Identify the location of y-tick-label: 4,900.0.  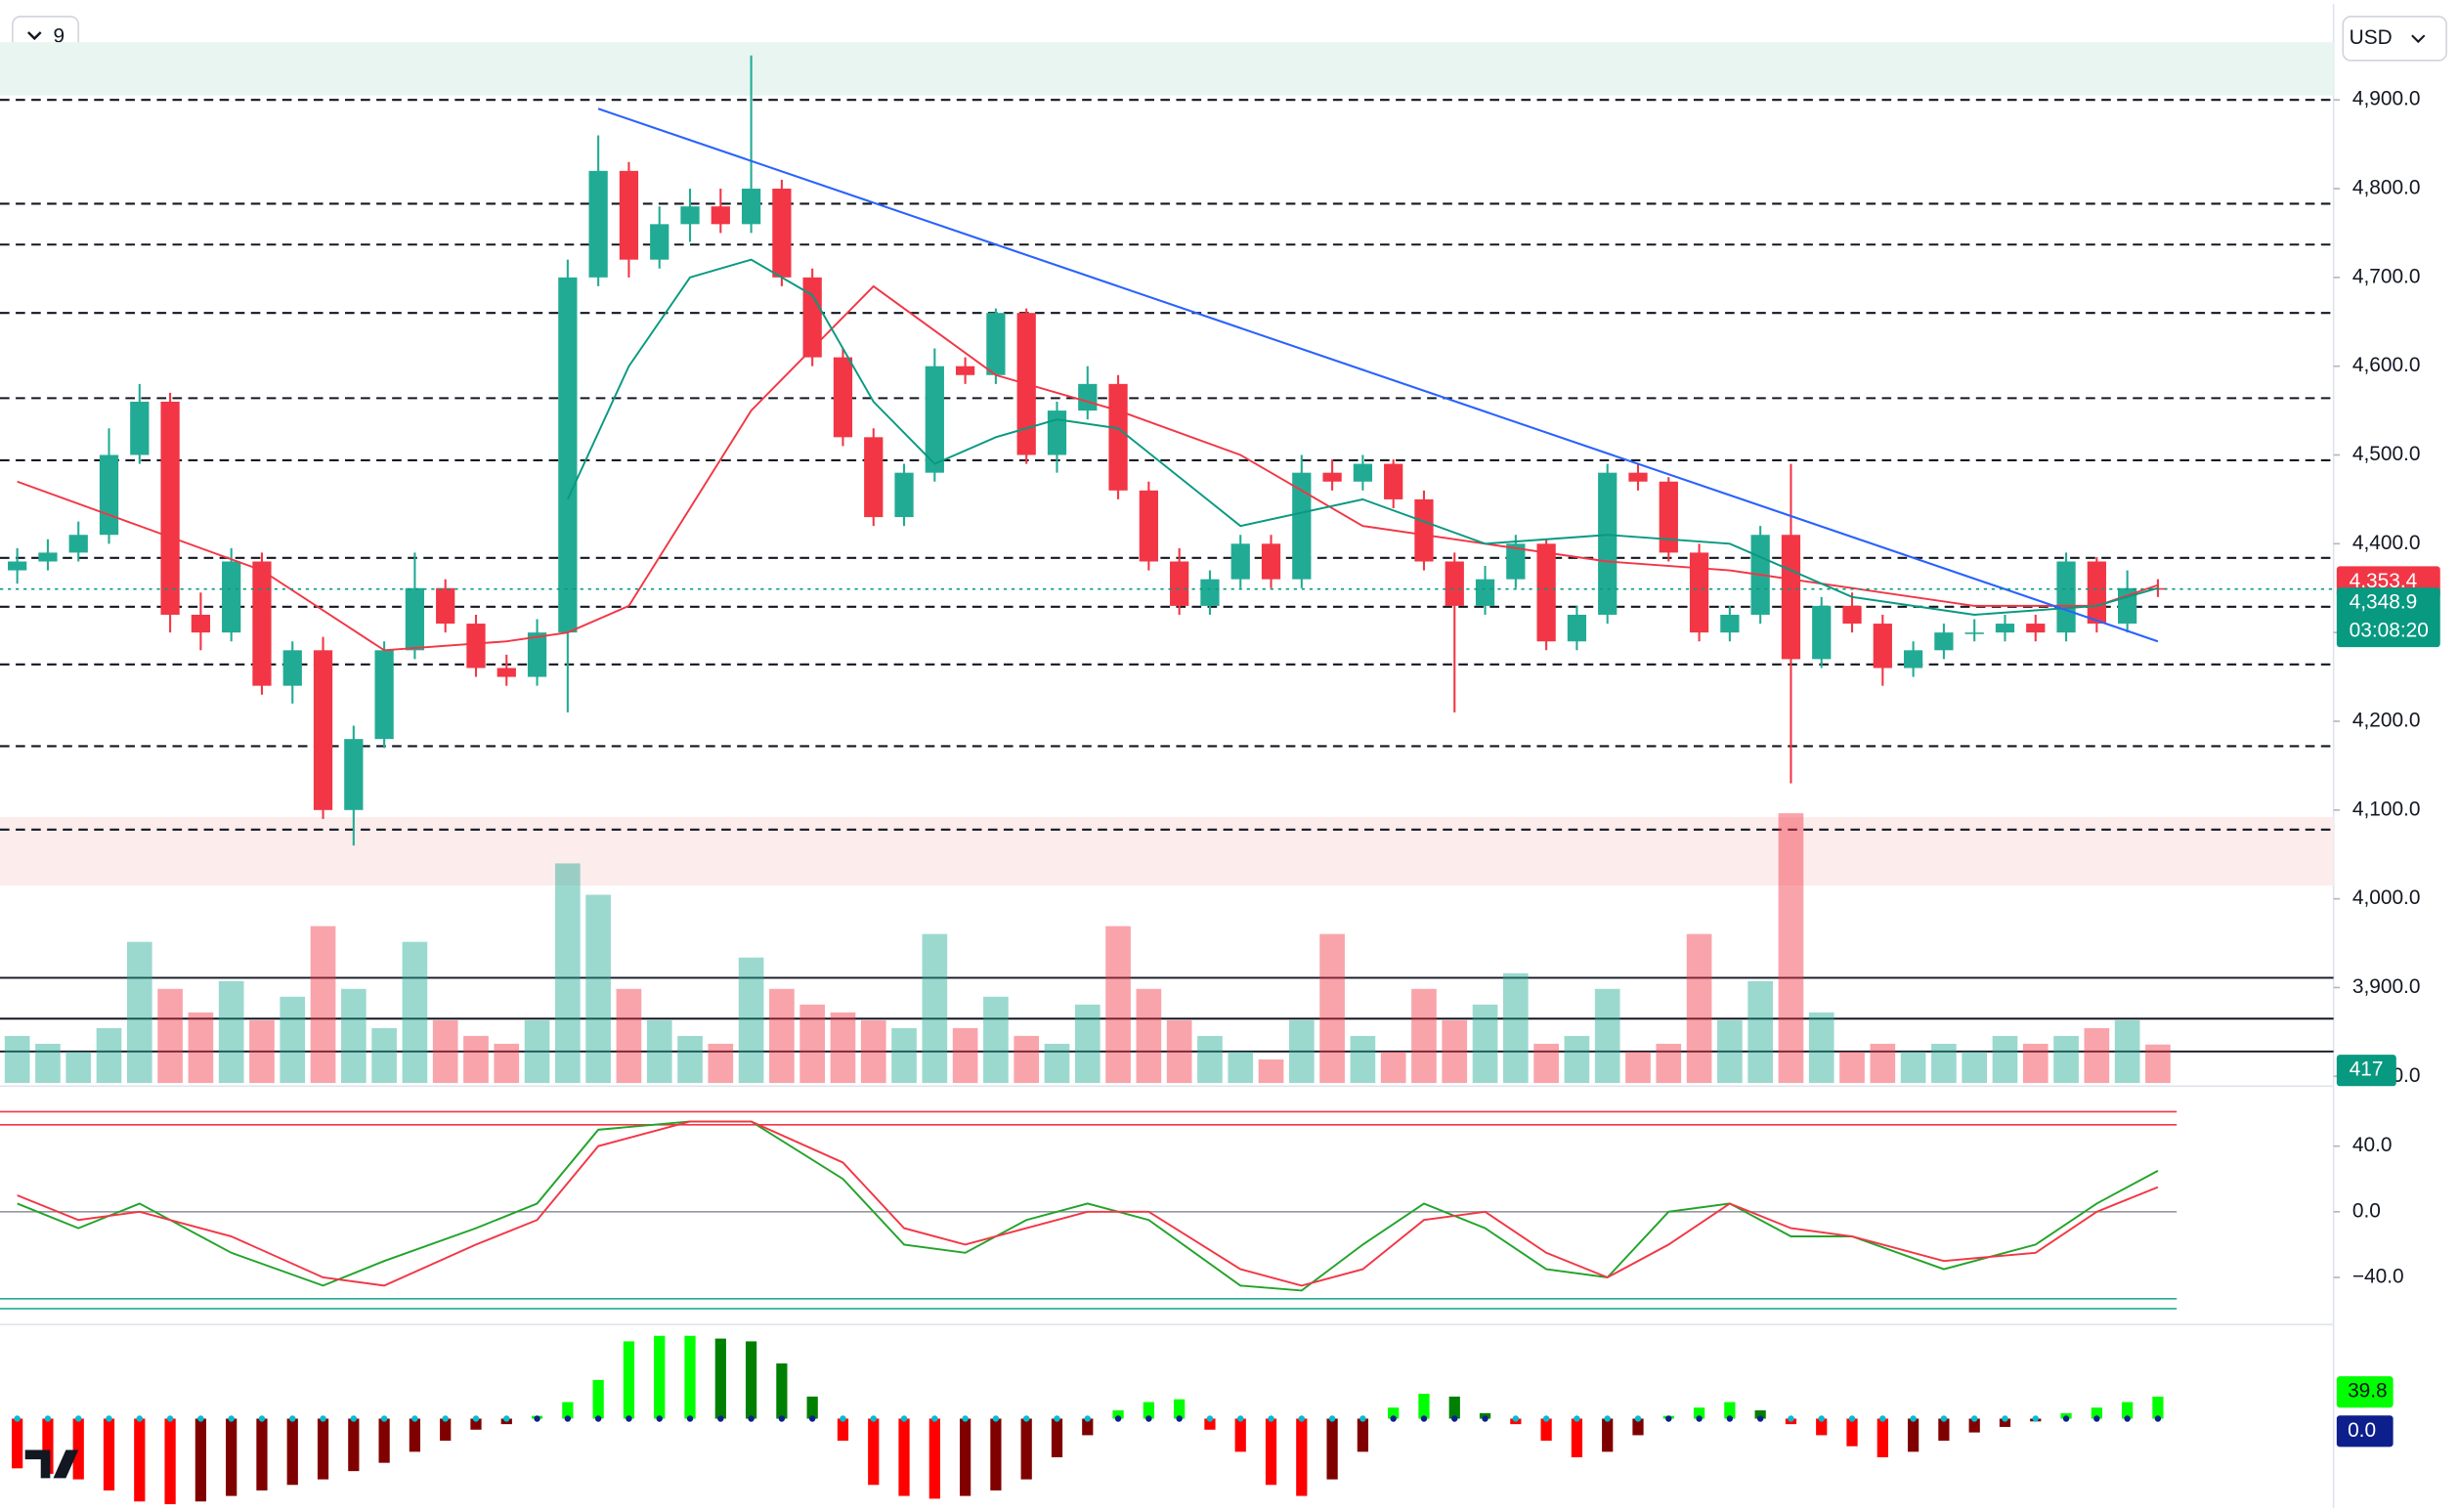
(2386, 99).